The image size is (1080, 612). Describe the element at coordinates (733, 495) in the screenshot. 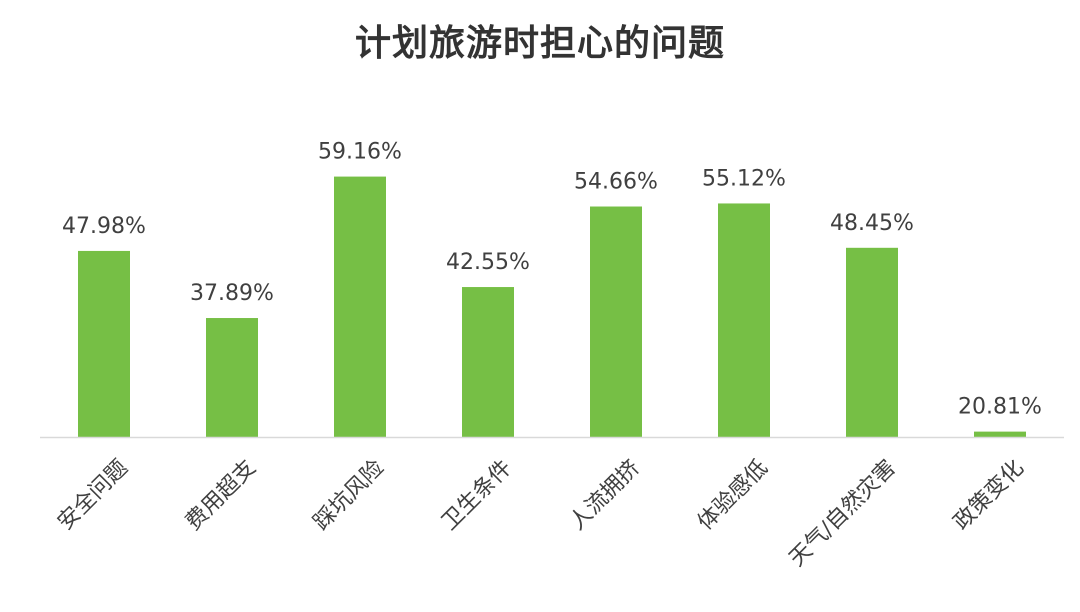

I see `category-label-6: 体验感低` at that location.